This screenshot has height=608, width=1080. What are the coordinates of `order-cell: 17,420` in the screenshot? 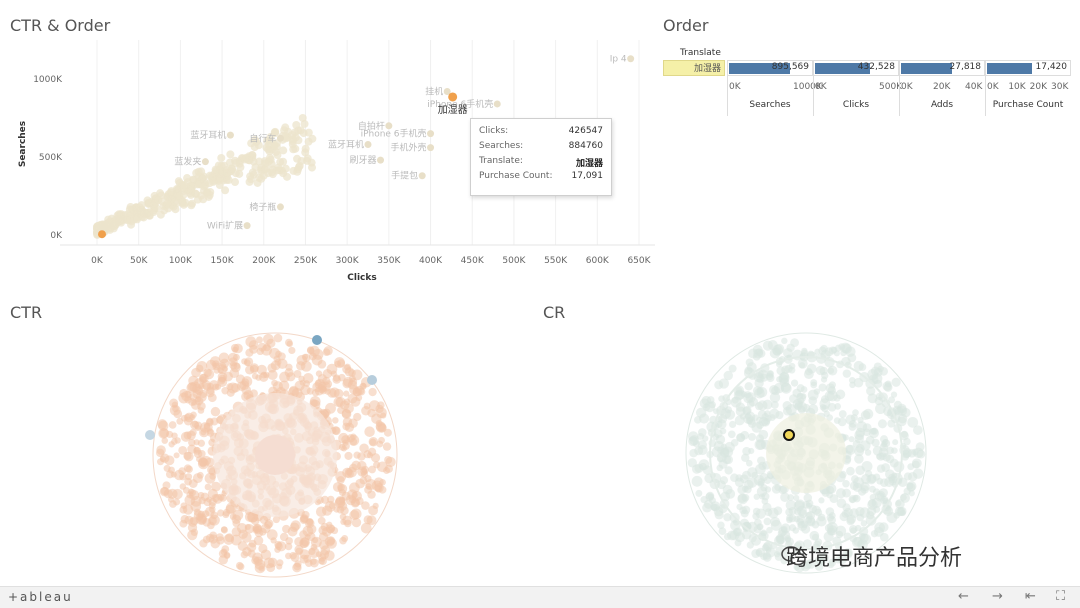 It's located at (1028, 68).